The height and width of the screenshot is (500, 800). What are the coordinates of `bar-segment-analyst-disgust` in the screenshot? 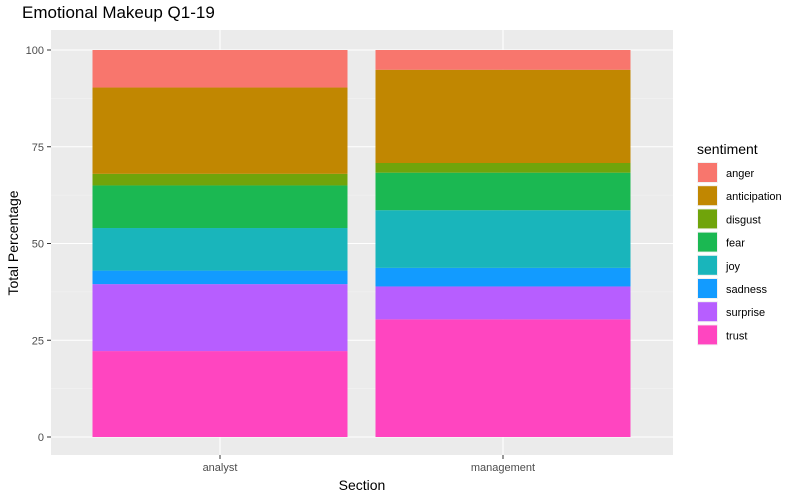 It's located at (220, 179).